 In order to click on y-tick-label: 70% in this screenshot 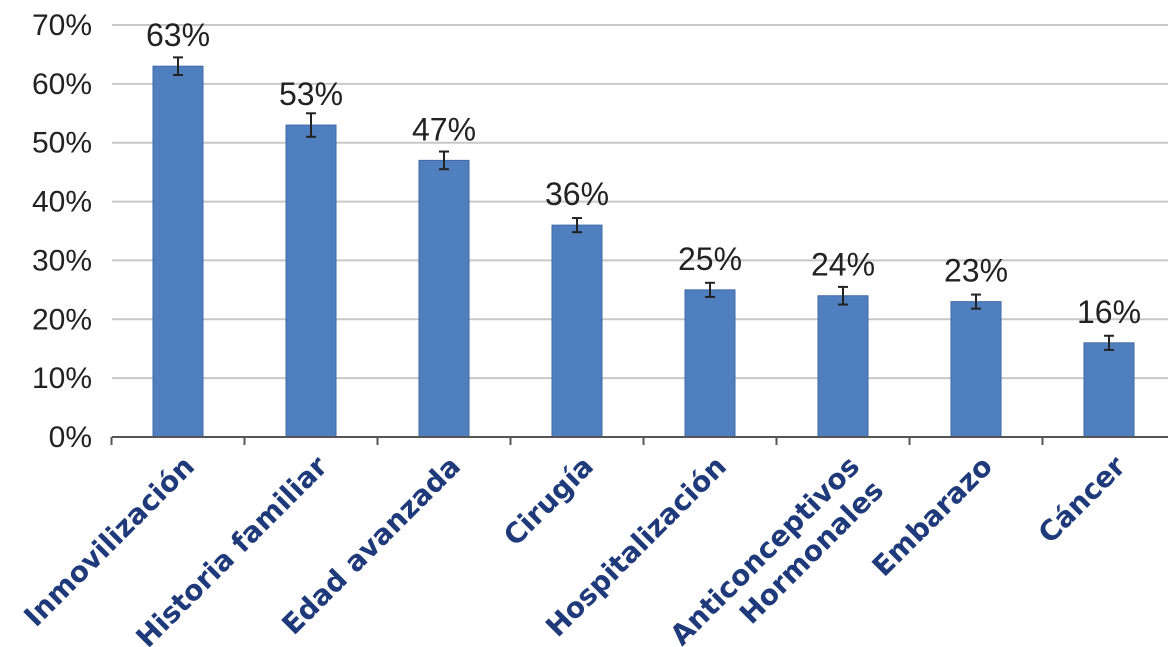, I will do `click(62, 25)`.